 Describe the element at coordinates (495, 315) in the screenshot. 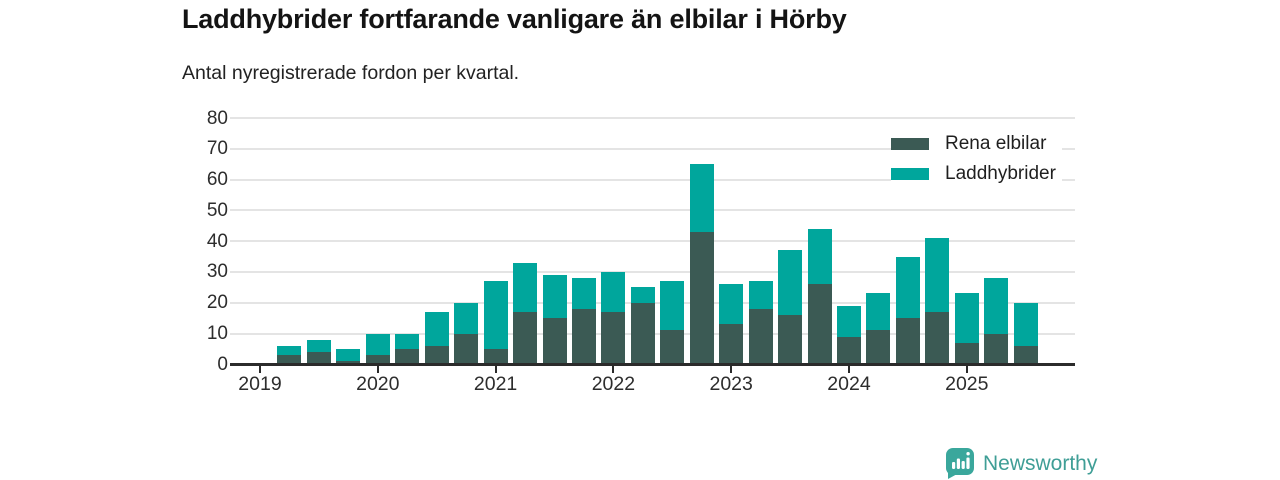

I see `bar-laddhybrider-2021-q1` at that location.